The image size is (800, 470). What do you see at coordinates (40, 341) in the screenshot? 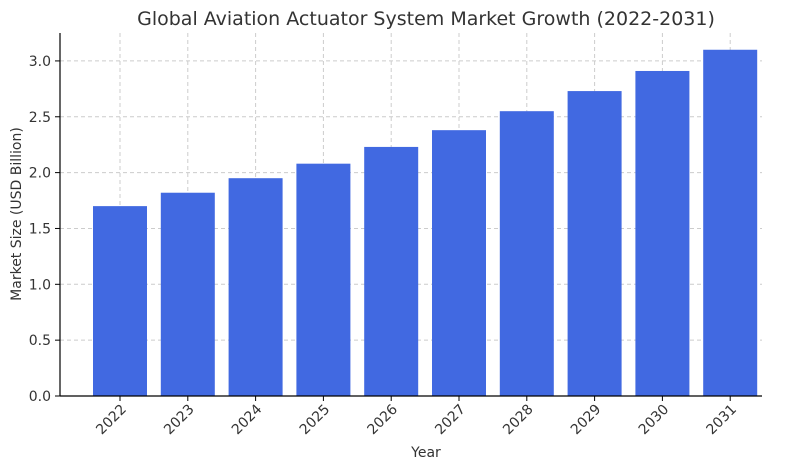
I see `y-tick-label: 0.5` at bounding box center [40, 341].